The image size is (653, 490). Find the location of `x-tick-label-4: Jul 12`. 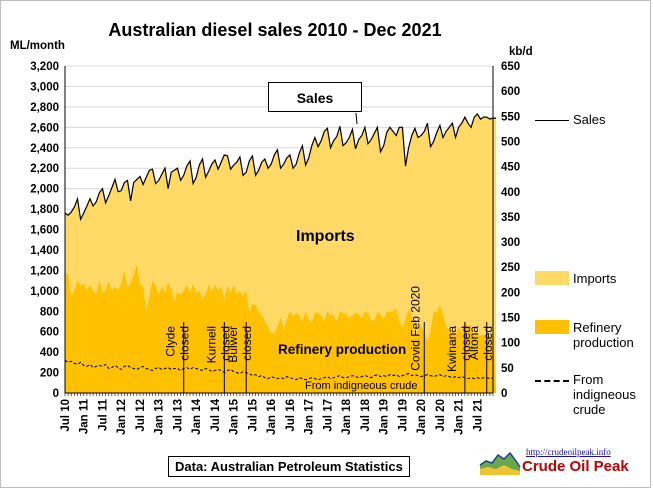

x-tick-label-4: Jul 12 is located at coordinates (141, 415).